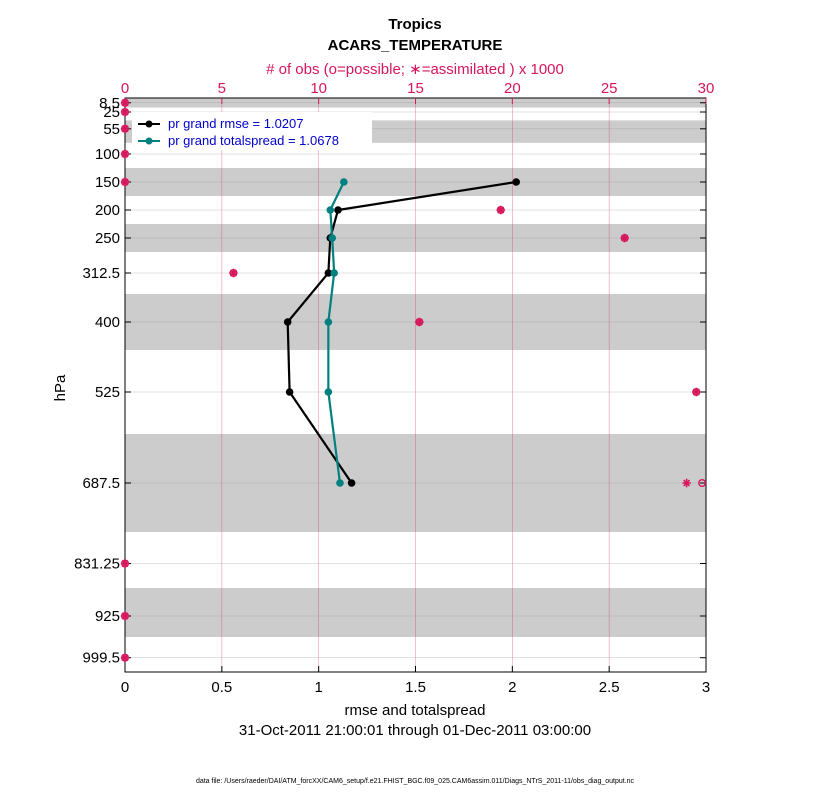 This screenshot has width=830, height=800. What do you see at coordinates (414, 24) in the screenshot?
I see `chart-title: Tropics` at bounding box center [414, 24].